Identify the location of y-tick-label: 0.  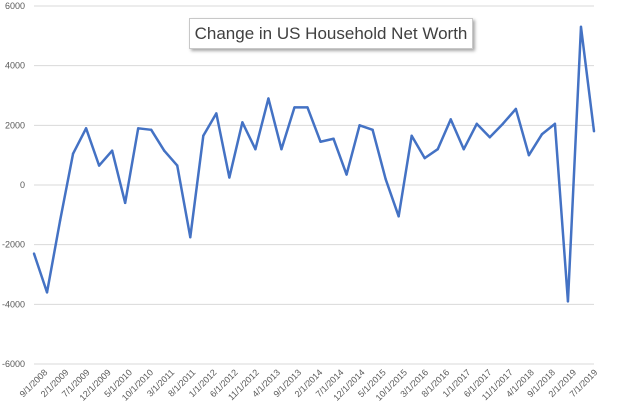
(22, 185).